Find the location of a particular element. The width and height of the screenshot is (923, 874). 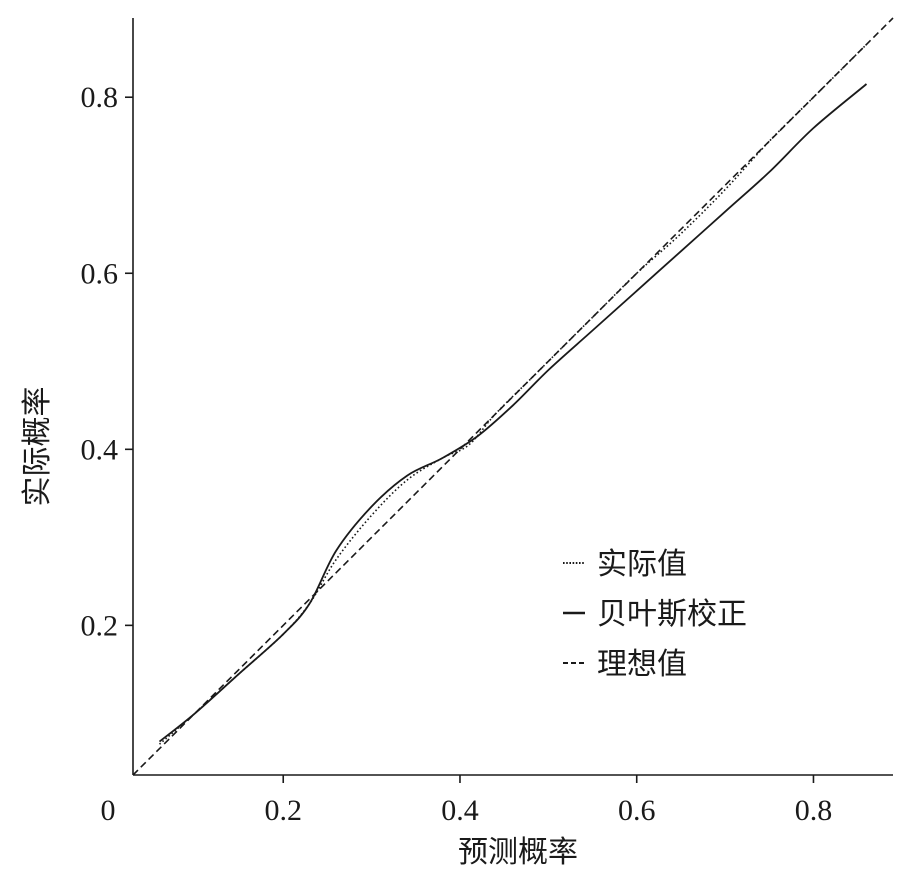

x-tick-label: 0 is located at coordinates (108, 810).